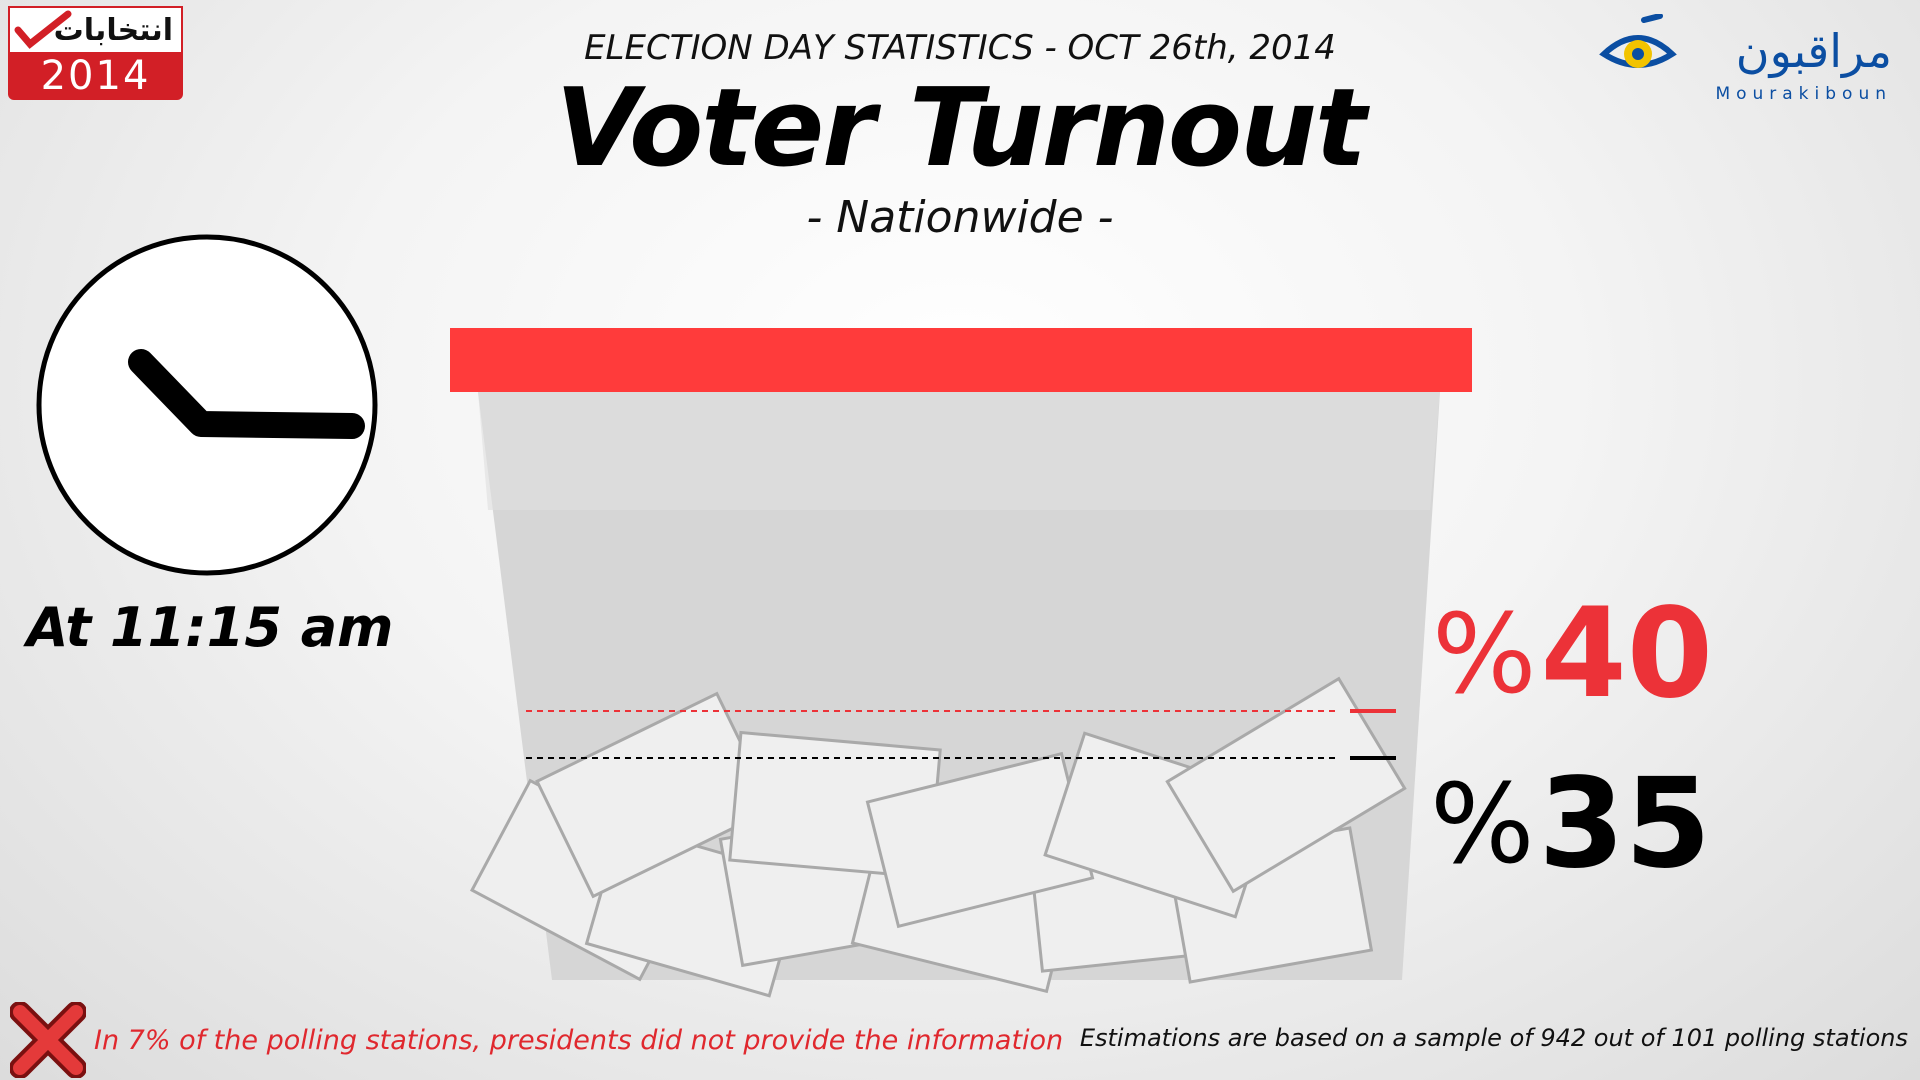  I want to click on turnout-low-value: % 35, so click(1570, 824).